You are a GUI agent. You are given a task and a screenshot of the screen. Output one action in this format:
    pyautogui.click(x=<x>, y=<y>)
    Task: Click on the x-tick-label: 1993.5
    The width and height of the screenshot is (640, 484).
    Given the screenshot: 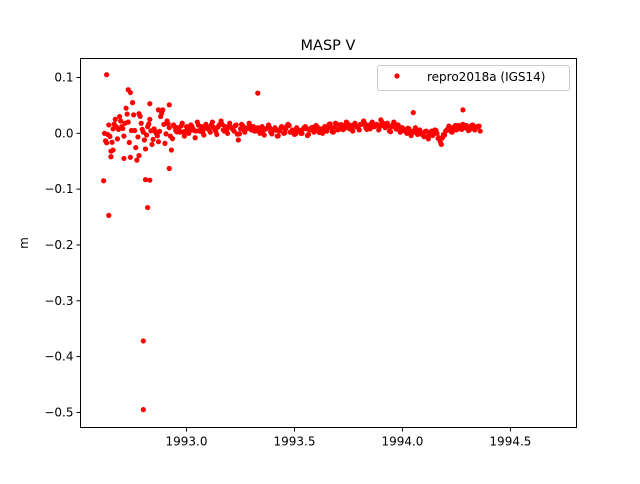 What is the action you would take?
    pyautogui.click(x=294, y=442)
    